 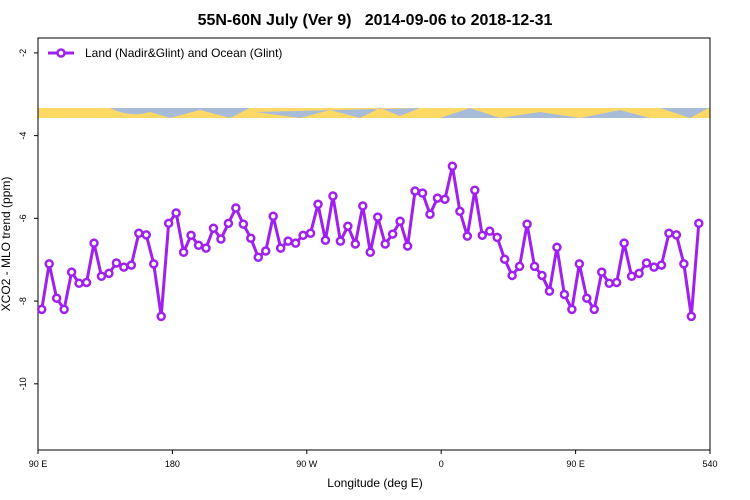 I want to click on map-strip, so click(x=374, y=113).